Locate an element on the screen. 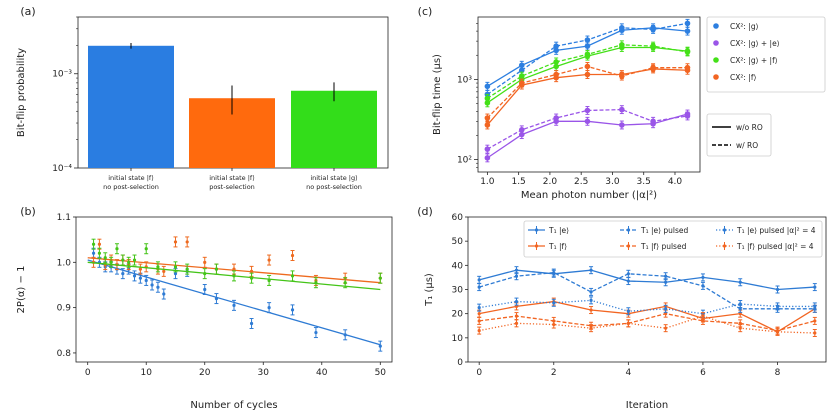 The image size is (830, 419). legend-entry: T₁ |e⟩ pulsed is located at coordinates (664, 230).